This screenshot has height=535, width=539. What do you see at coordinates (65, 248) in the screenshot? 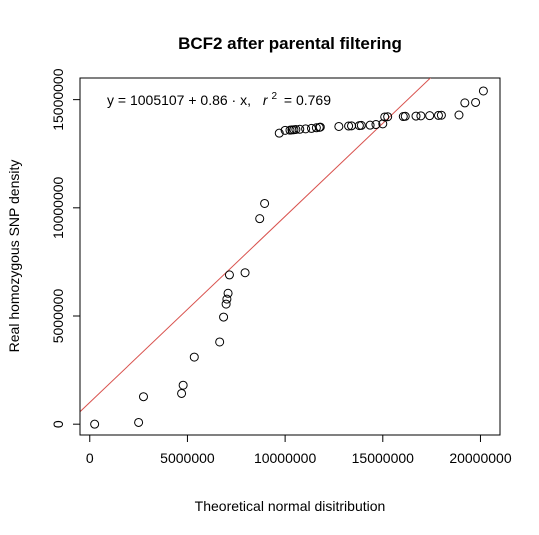
I see `y-axis: 0 5000000 10000000 15000000` at bounding box center [65, 248].